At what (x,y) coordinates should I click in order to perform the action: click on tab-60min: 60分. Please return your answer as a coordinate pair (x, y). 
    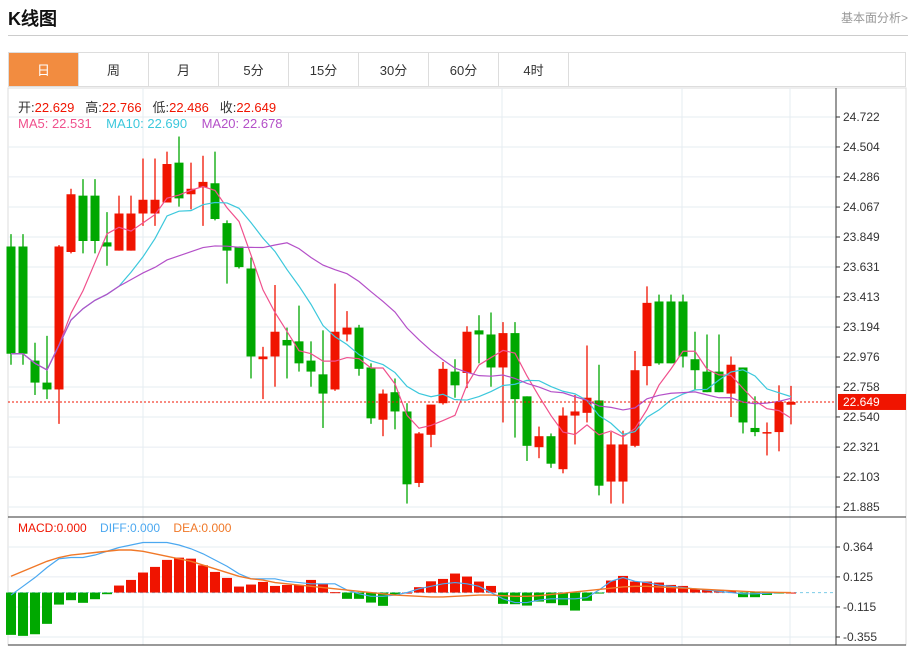
    Looking at the image, I should click on (464, 69).